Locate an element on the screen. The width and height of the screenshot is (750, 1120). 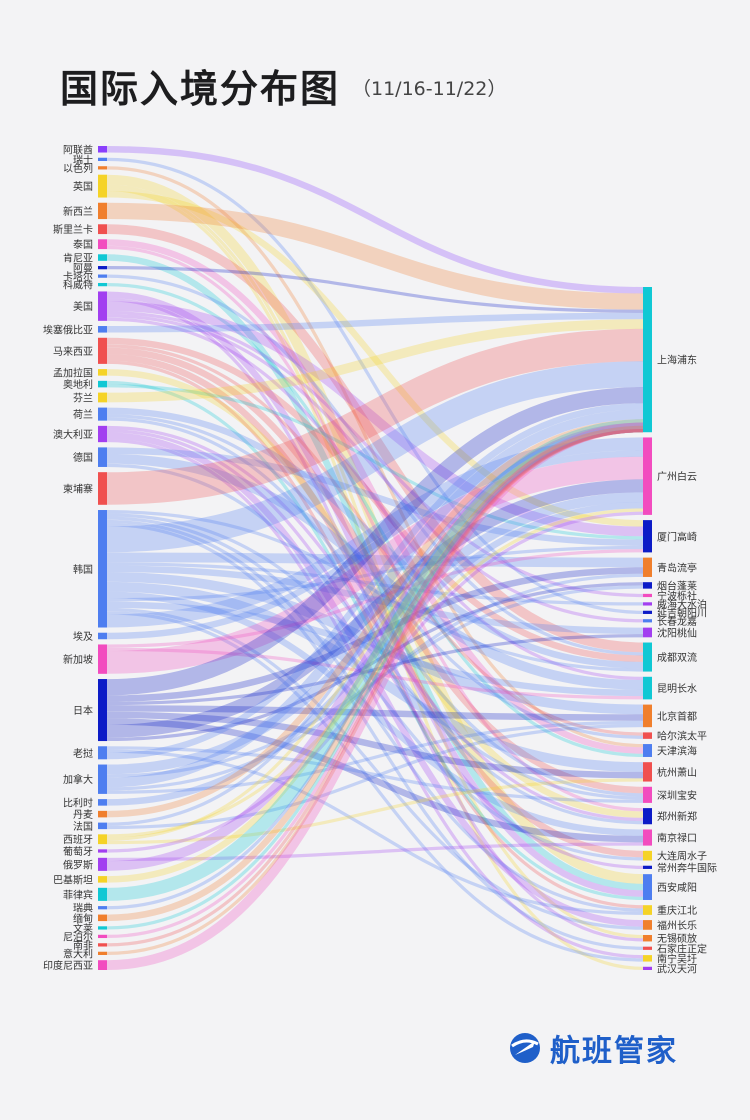
source-label: 比利时 is located at coordinates (78, 803).